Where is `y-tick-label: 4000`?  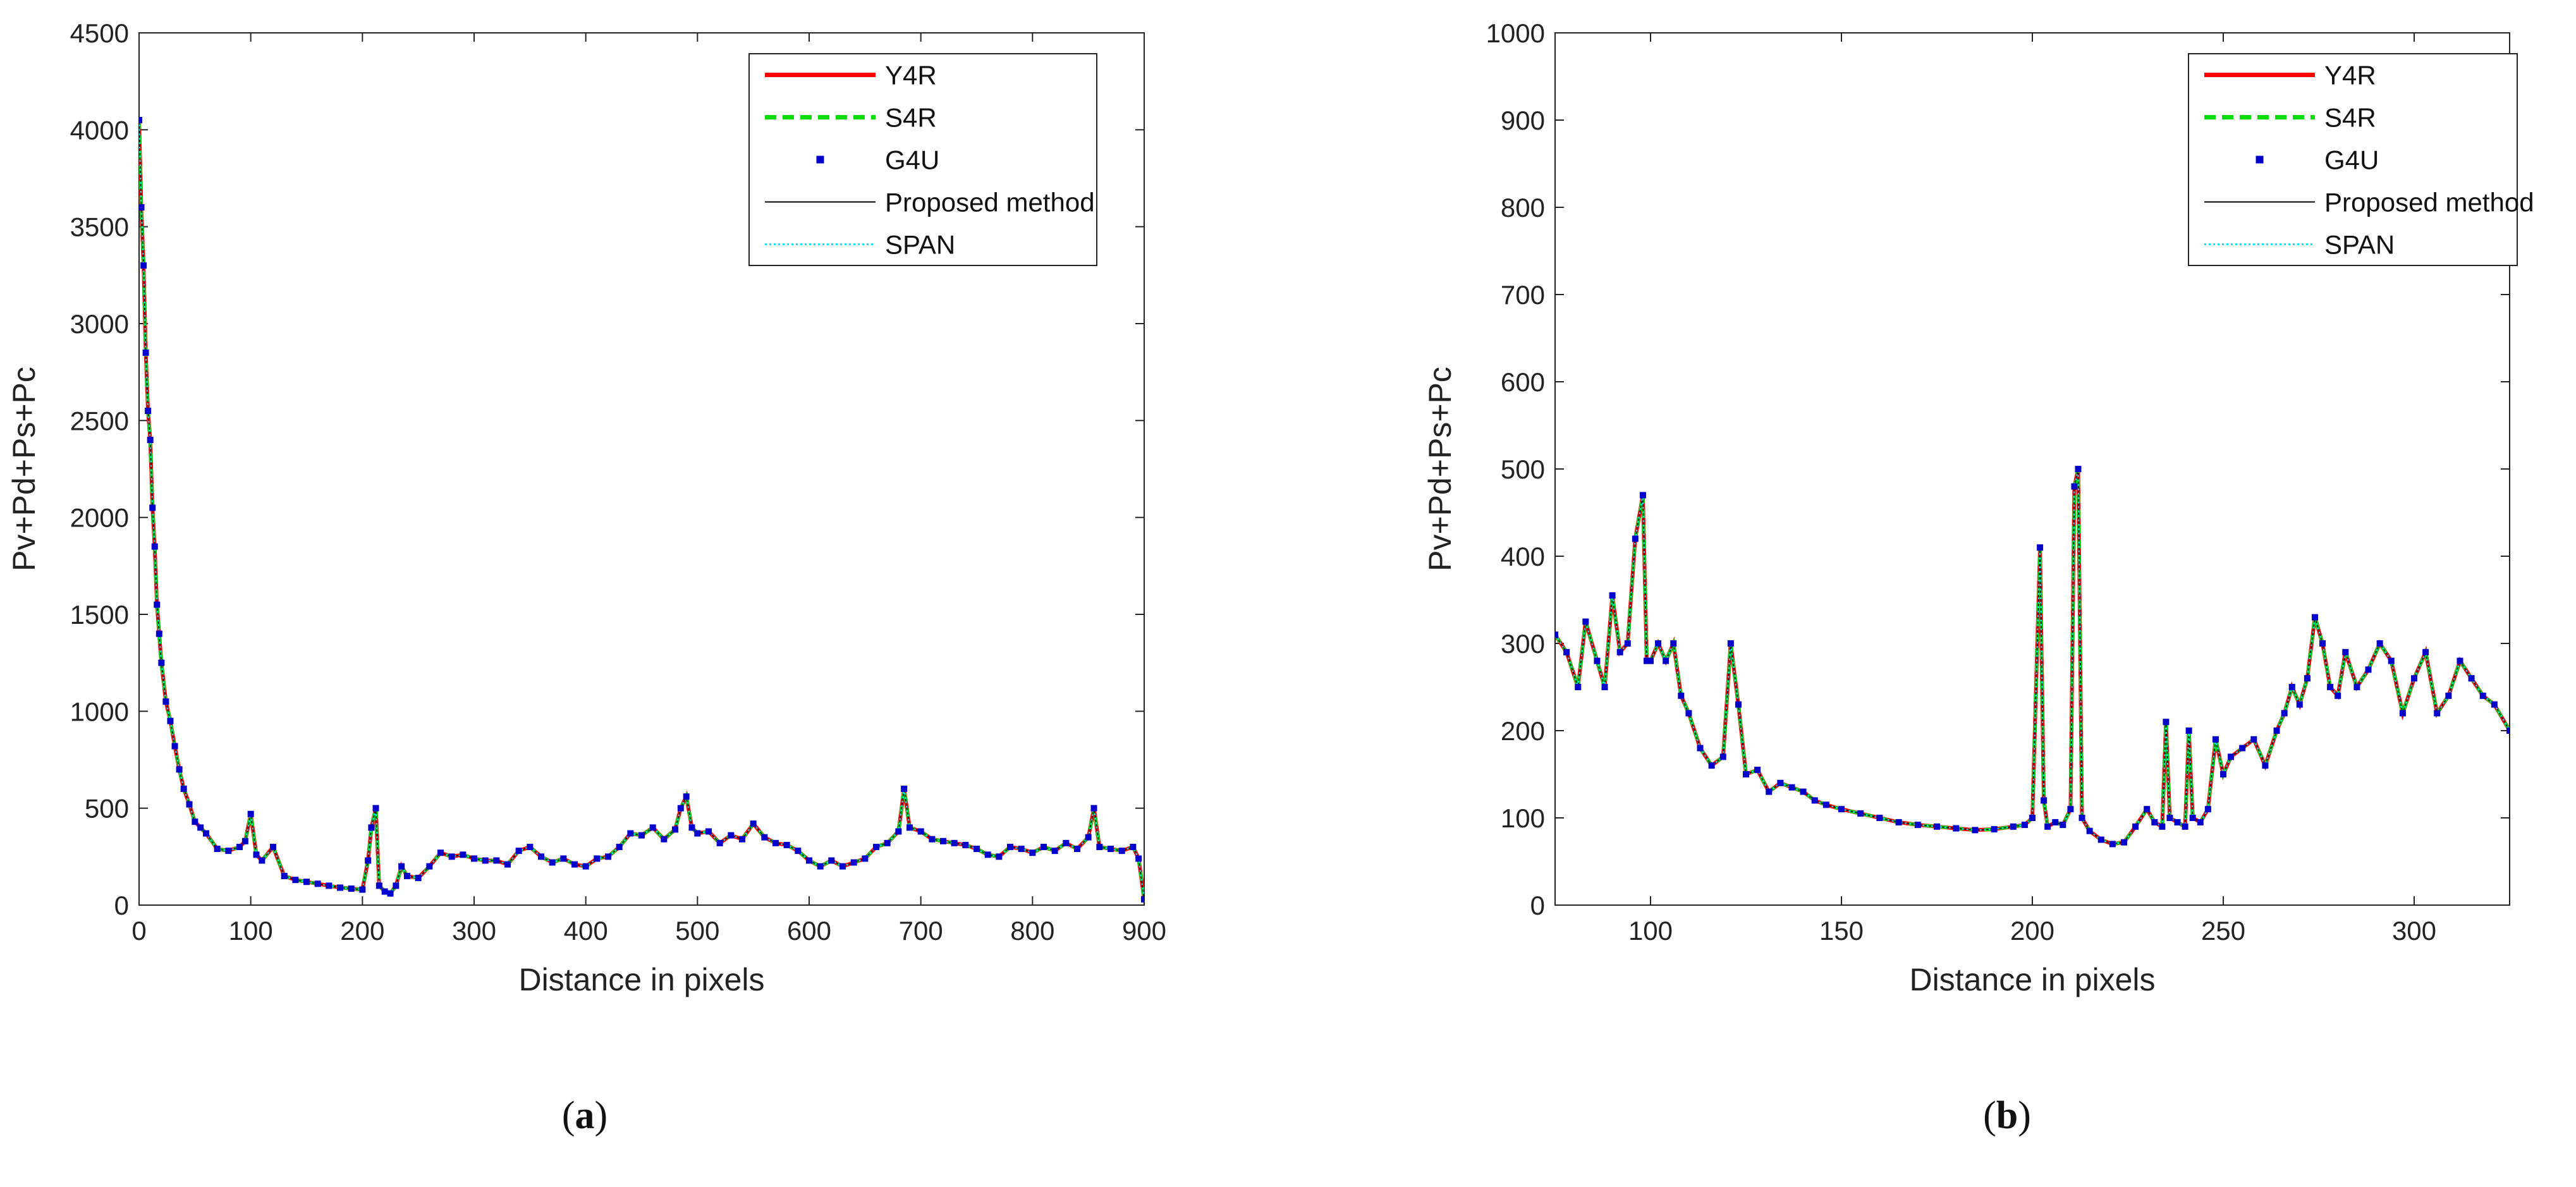
y-tick-label: 4000 is located at coordinates (99, 130).